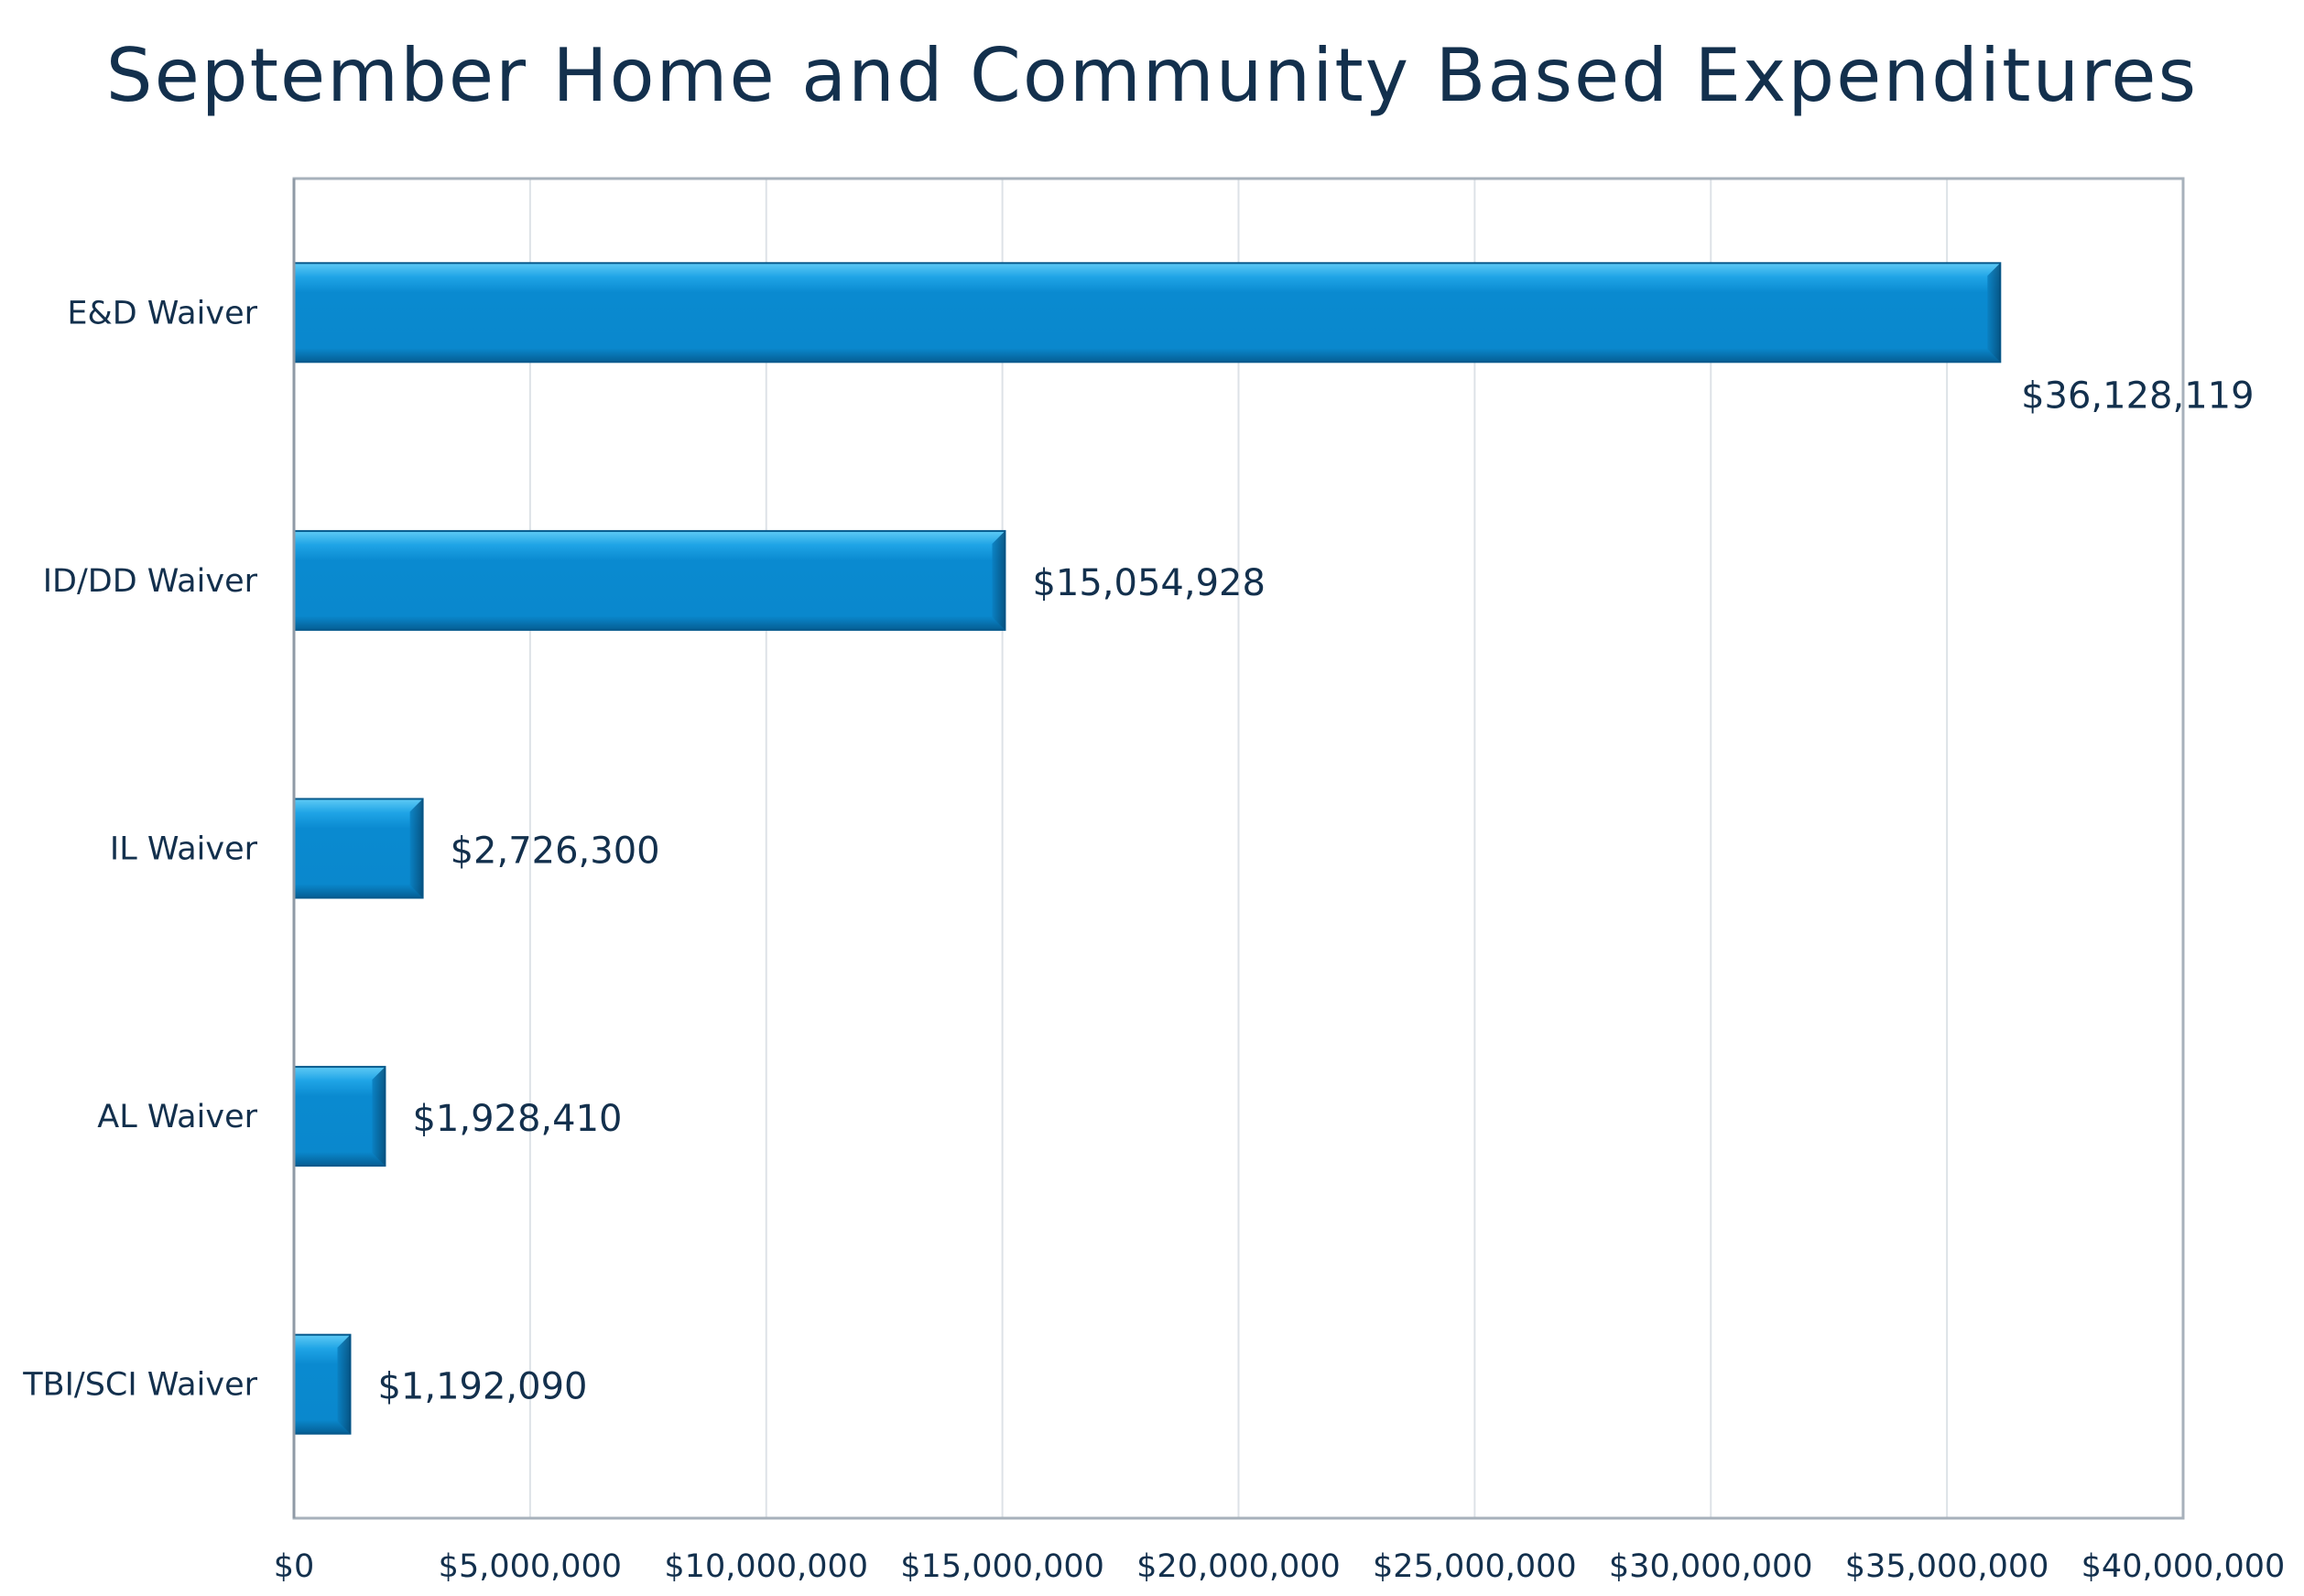 This screenshot has height=1596, width=2304. What do you see at coordinates (1947, 1566) in the screenshot?
I see `x-tick-label: $35,000,000` at bounding box center [1947, 1566].